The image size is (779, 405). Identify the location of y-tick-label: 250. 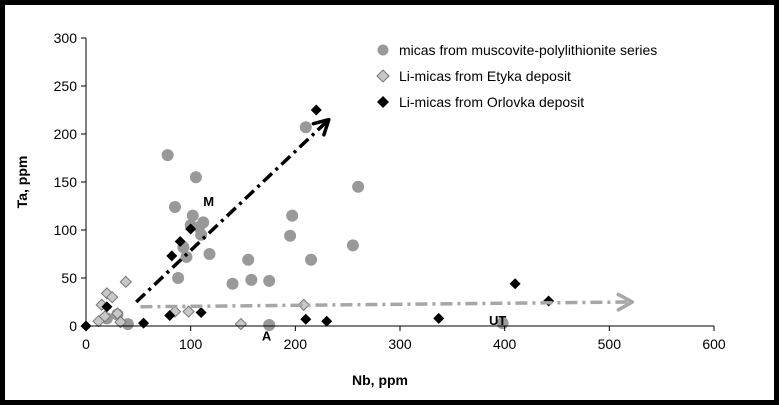
(66, 86).